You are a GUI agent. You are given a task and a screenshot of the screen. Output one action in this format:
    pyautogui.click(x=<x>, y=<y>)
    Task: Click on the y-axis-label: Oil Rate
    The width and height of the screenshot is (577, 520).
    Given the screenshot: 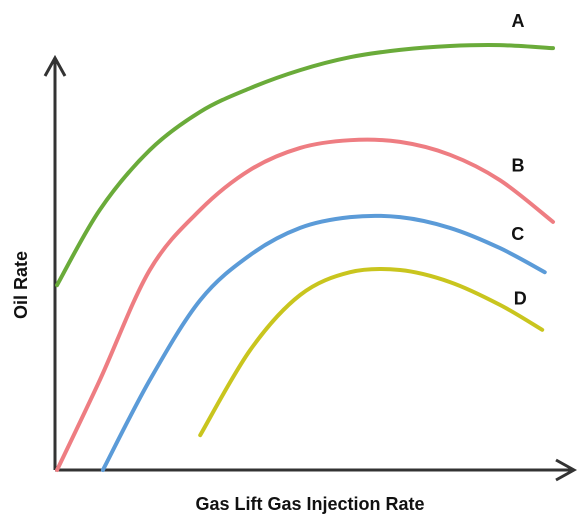 What is the action you would take?
    pyautogui.click(x=21, y=285)
    